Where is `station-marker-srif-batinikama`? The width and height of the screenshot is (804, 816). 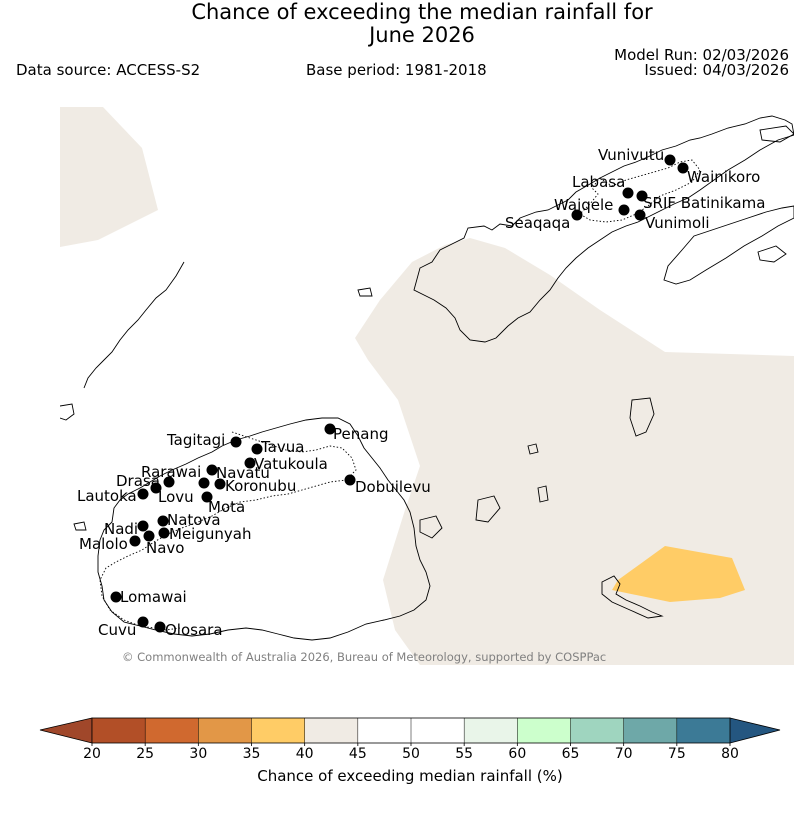
station-marker-srif-batinikama is located at coordinates (642, 196).